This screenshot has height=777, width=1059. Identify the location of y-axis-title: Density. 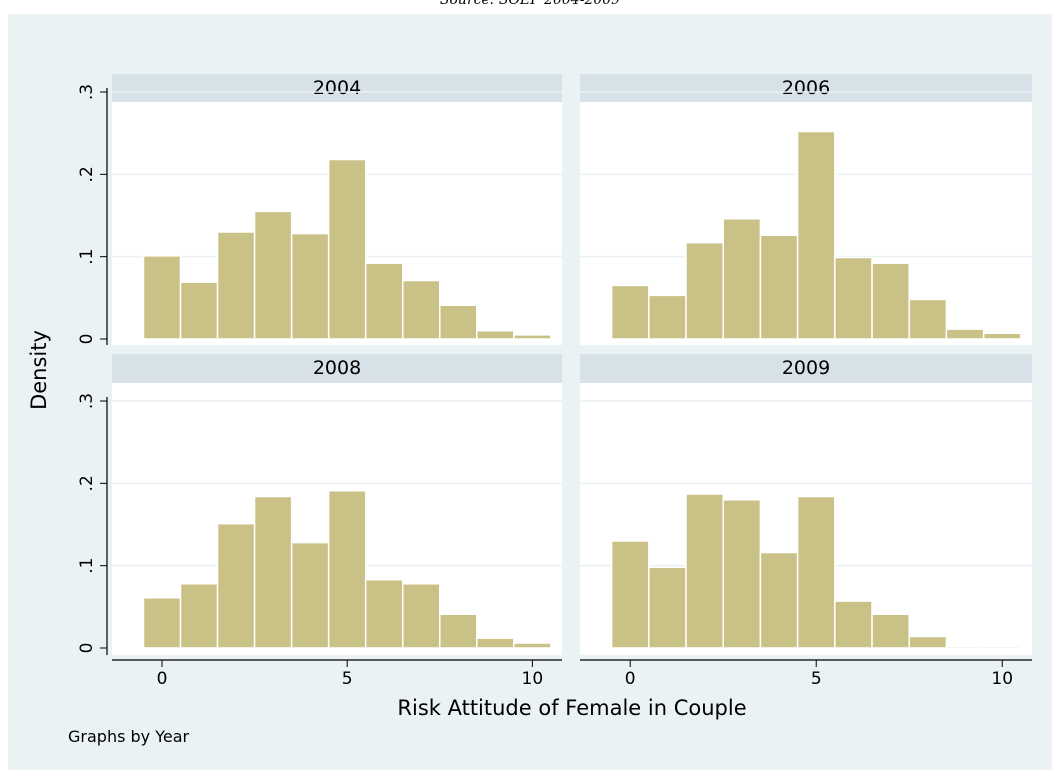
(39, 370).